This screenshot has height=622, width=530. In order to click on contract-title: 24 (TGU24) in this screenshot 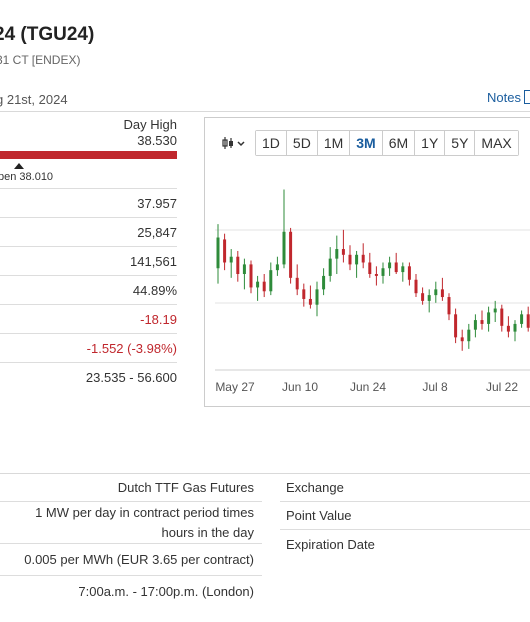, I will do `click(47, 34)`.